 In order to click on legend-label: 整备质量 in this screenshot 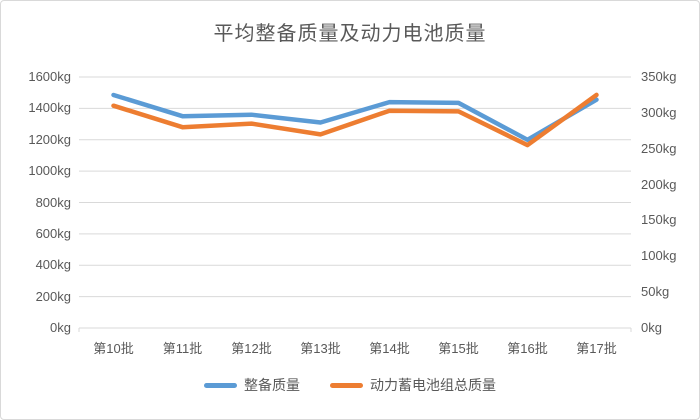, I will do `click(272, 385)`.